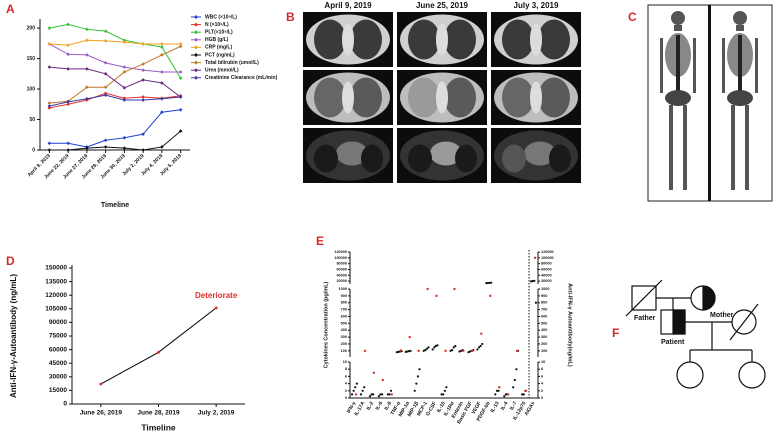 The width and height of the screenshot is (784, 434). I want to click on panel-label: A, so click(10, 9).